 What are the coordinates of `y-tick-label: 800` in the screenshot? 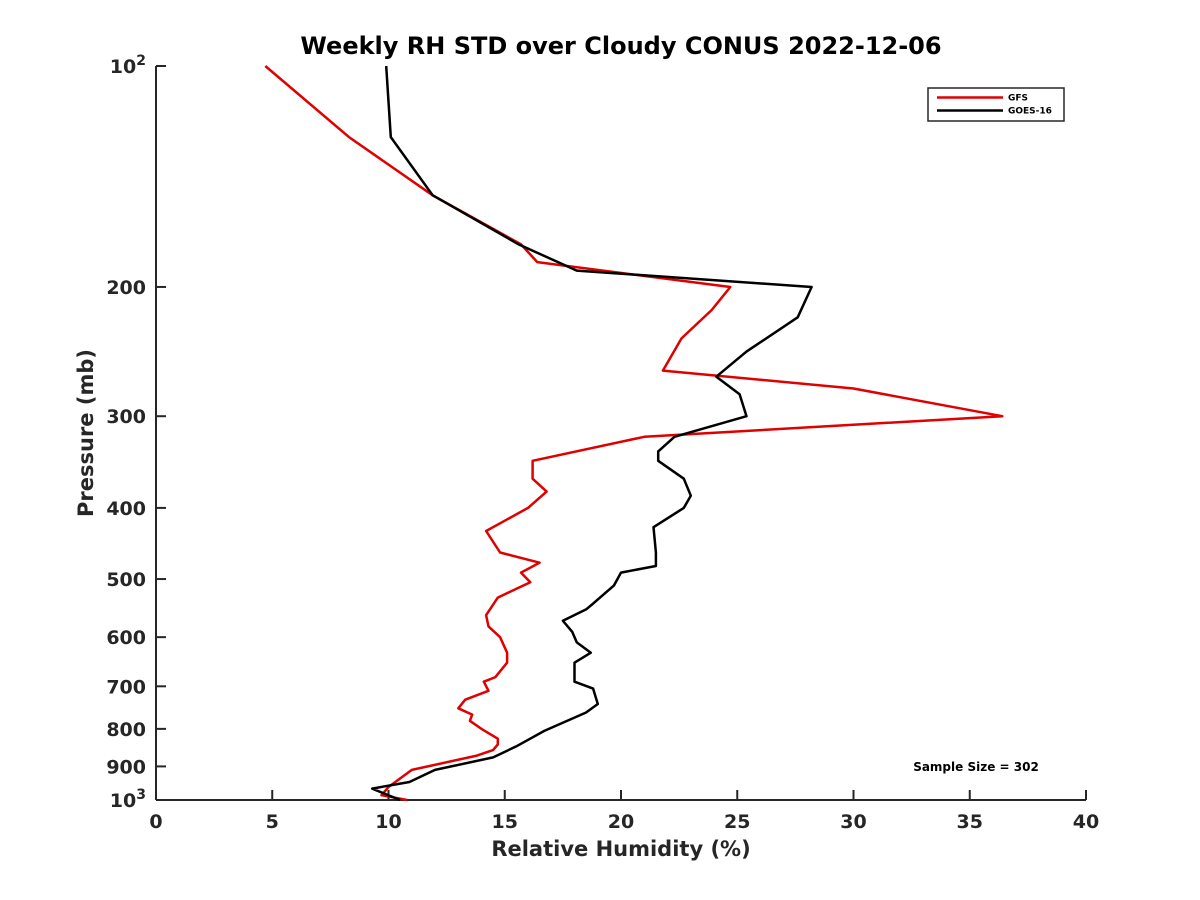 It's located at (126, 730).